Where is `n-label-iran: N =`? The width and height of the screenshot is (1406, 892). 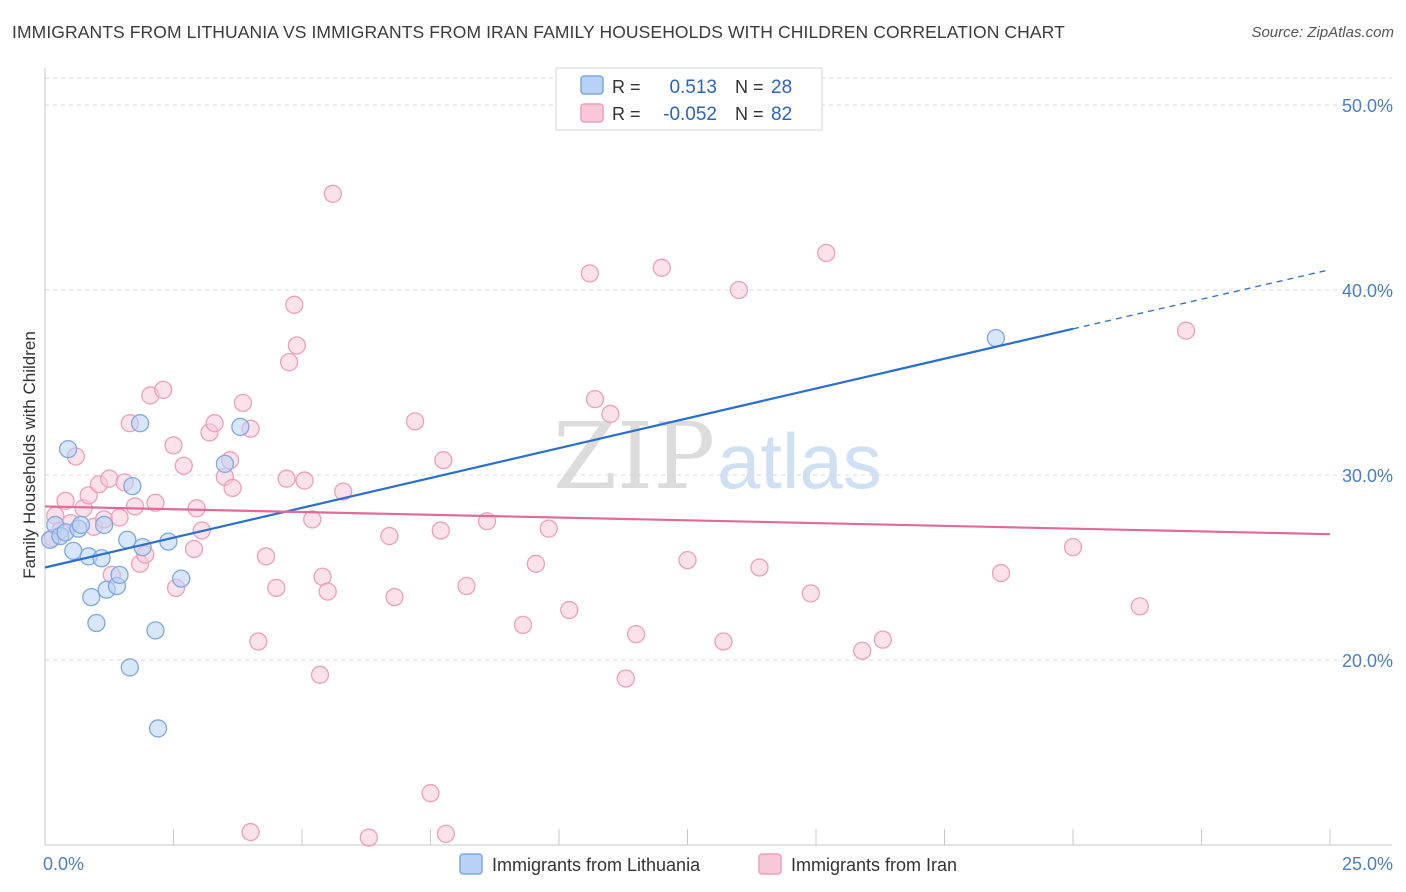 n-label-iran: N = is located at coordinates (749, 114).